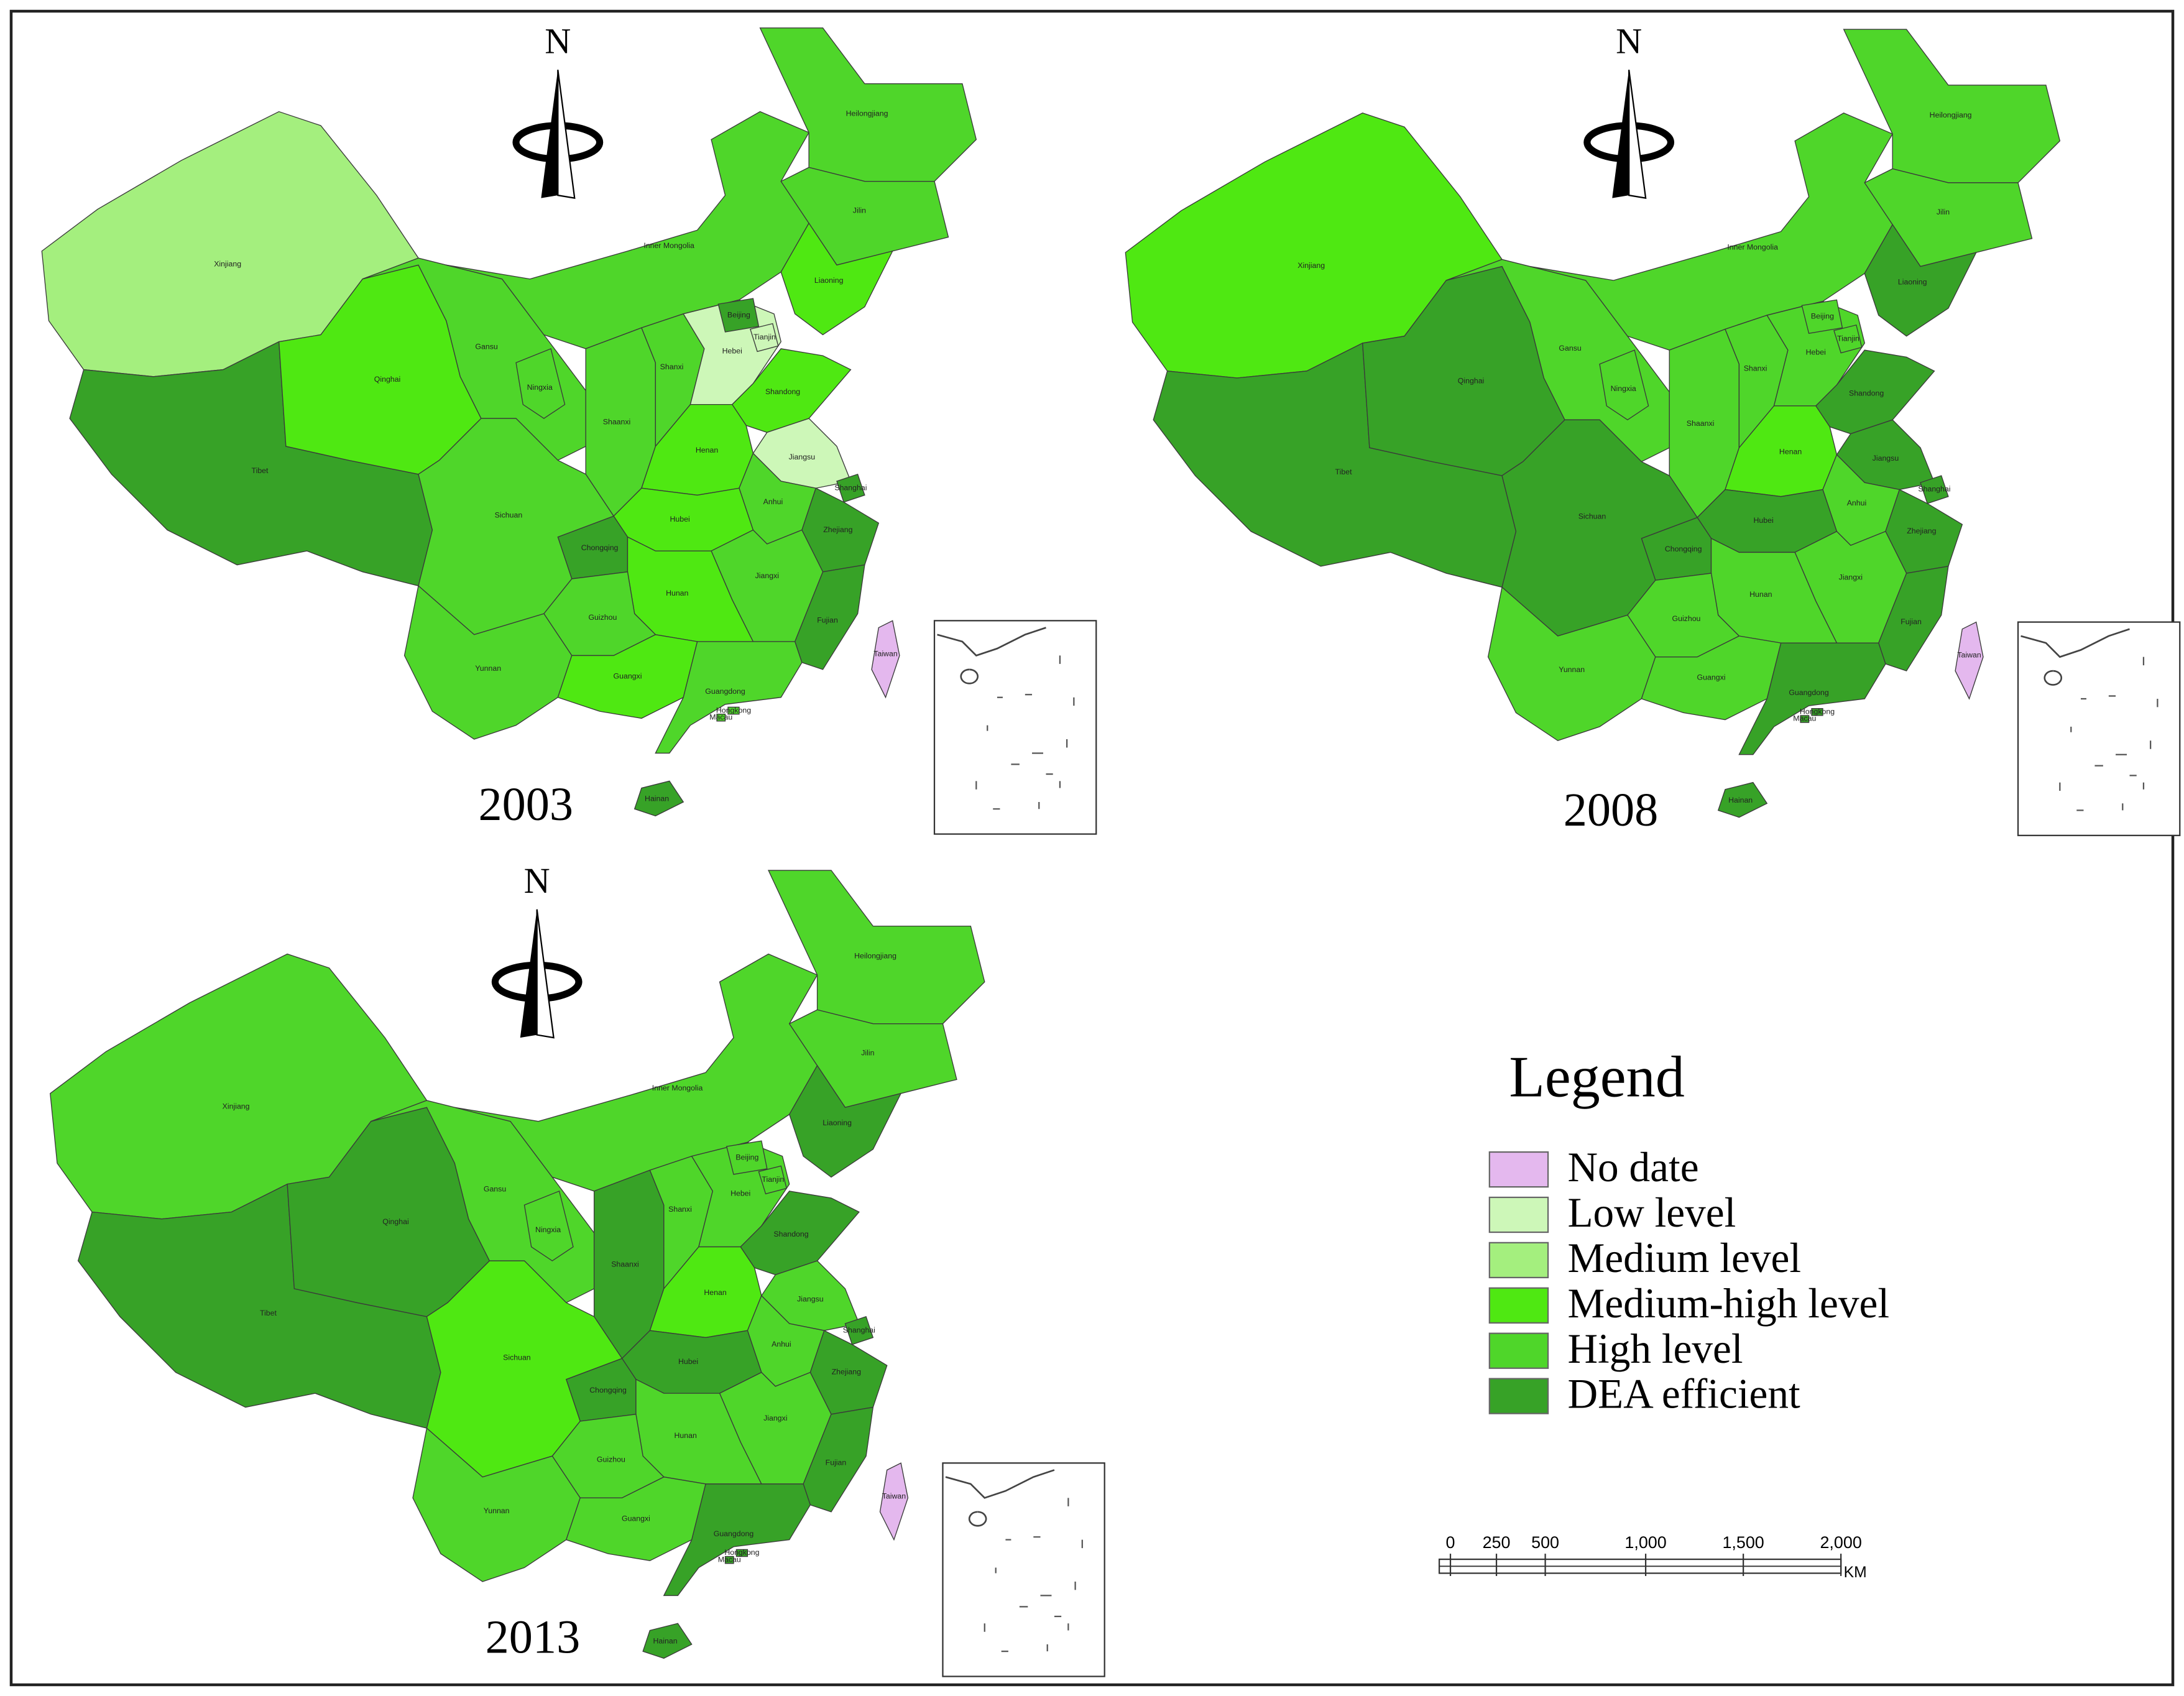 This screenshot has height=1696, width=2184. What do you see at coordinates (497, 1510) in the screenshot?
I see `province-label: Yunnan` at bounding box center [497, 1510].